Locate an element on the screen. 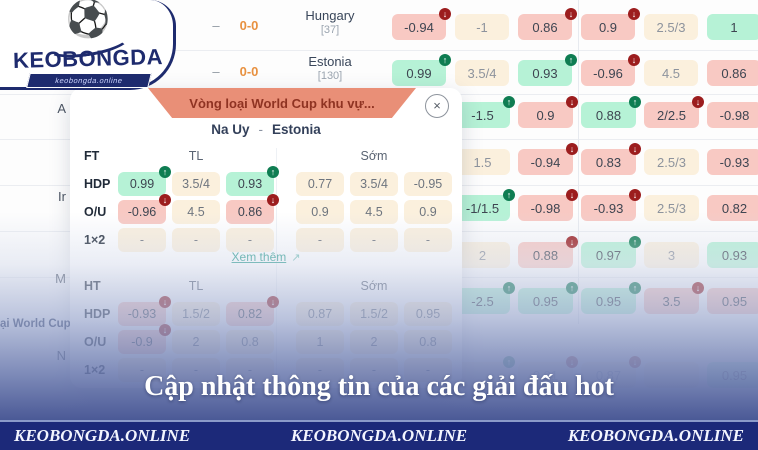  team-cell: Hungary [37] is located at coordinates (330, 23).